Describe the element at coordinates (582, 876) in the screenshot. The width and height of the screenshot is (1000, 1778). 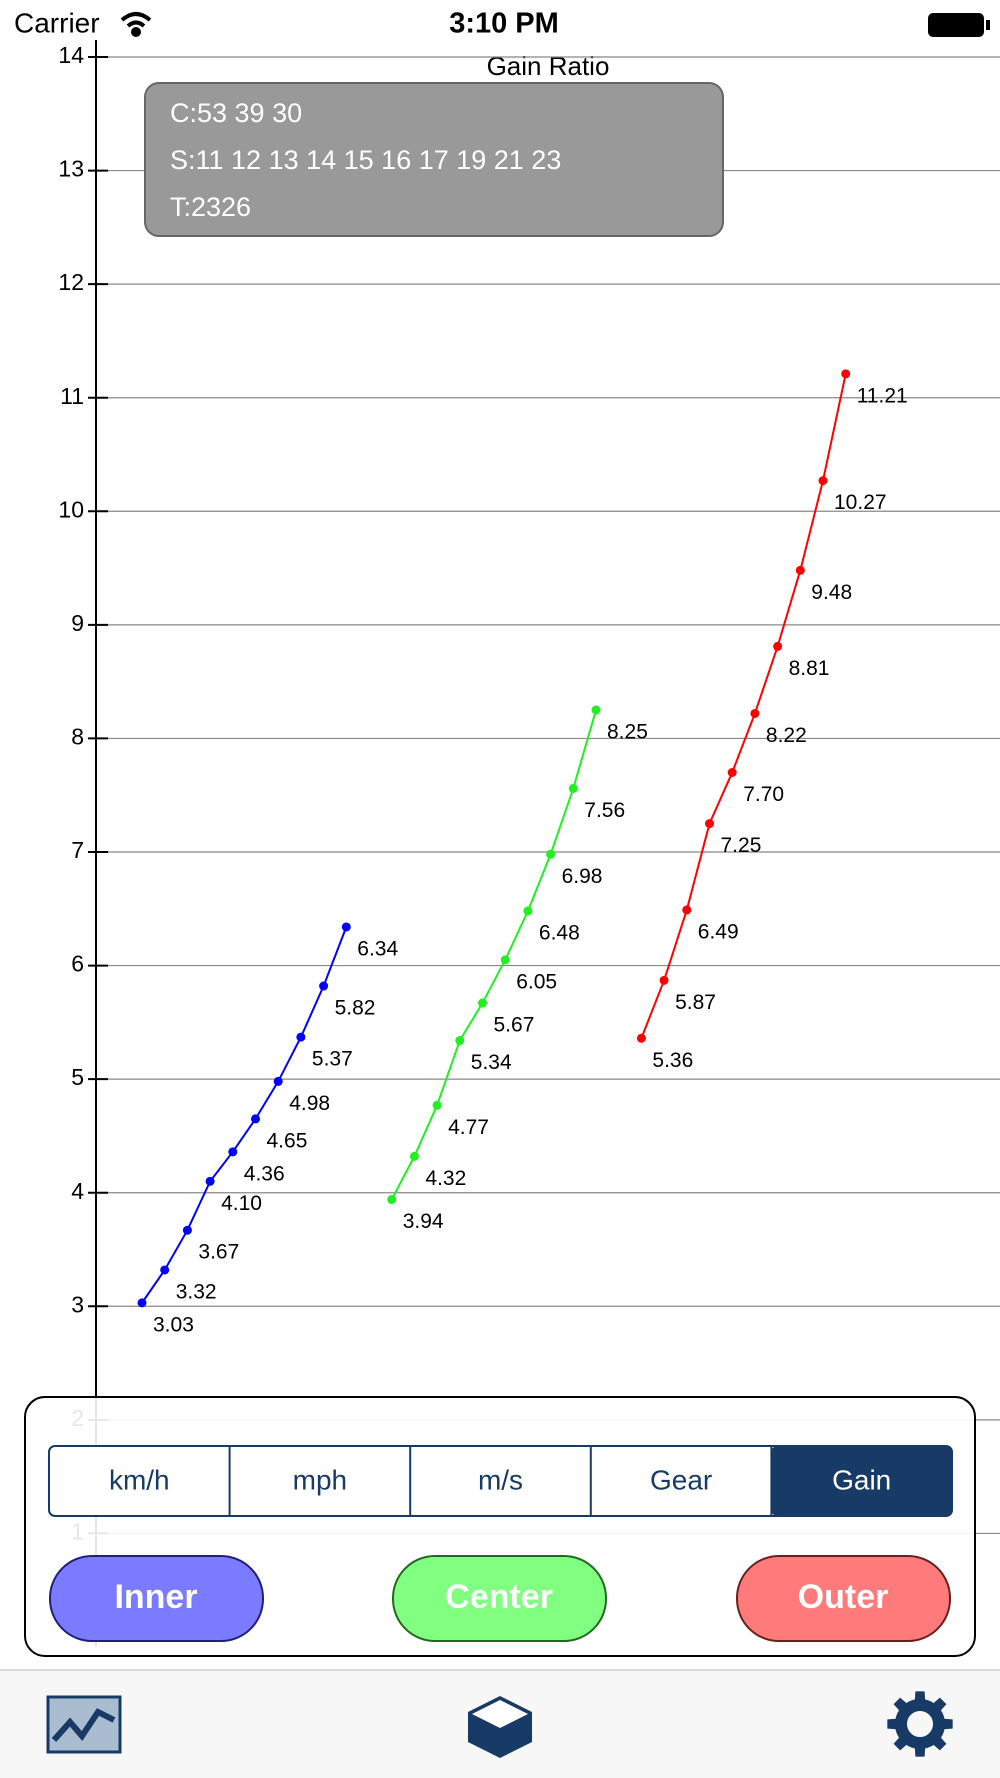
I see `data-label: 6.98` at that location.